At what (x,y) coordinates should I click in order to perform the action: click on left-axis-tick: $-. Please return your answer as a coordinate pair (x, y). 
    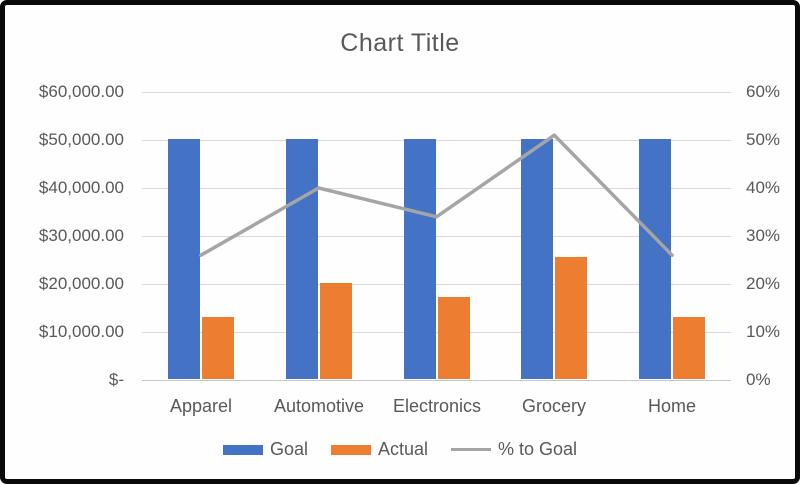
    Looking at the image, I should click on (116, 379).